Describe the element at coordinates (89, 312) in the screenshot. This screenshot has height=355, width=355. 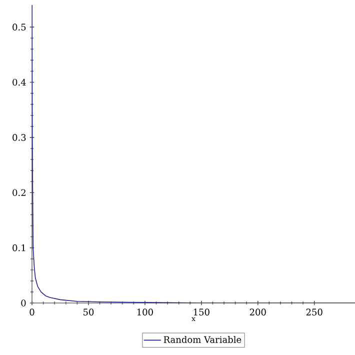
I see `x-tick-label: 50` at that location.